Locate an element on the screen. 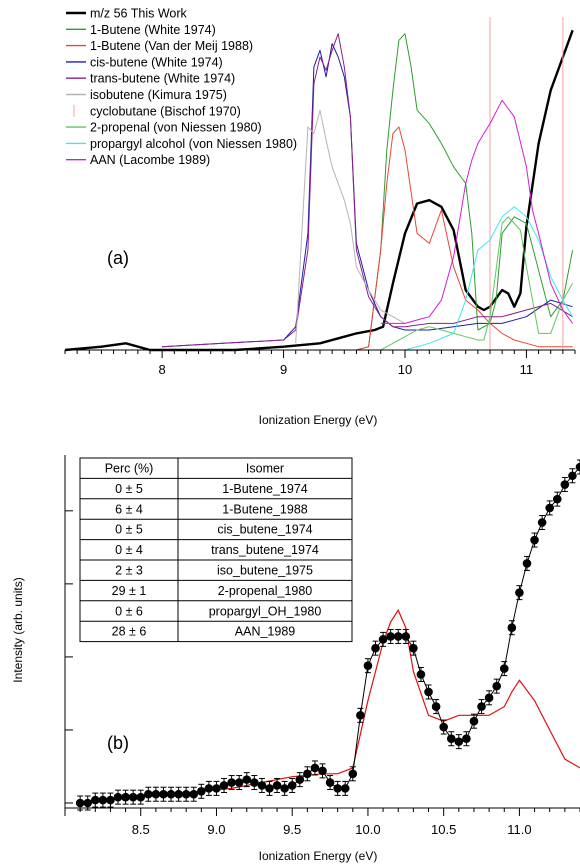  table-cell: iso_butene_1975 is located at coordinates (265, 571).